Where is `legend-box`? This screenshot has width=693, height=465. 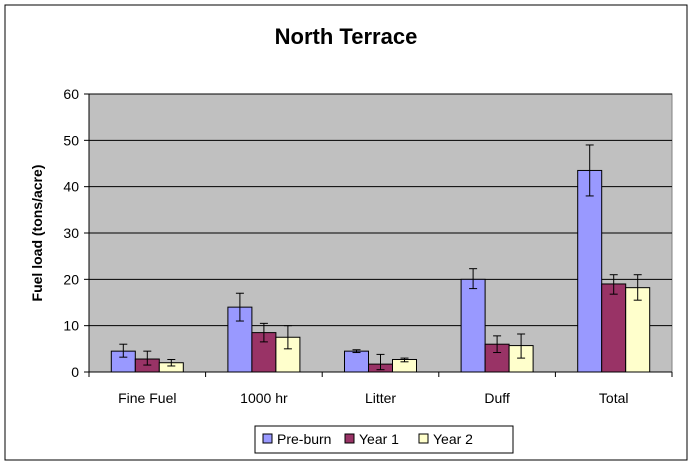
legend-box is located at coordinates (384, 439).